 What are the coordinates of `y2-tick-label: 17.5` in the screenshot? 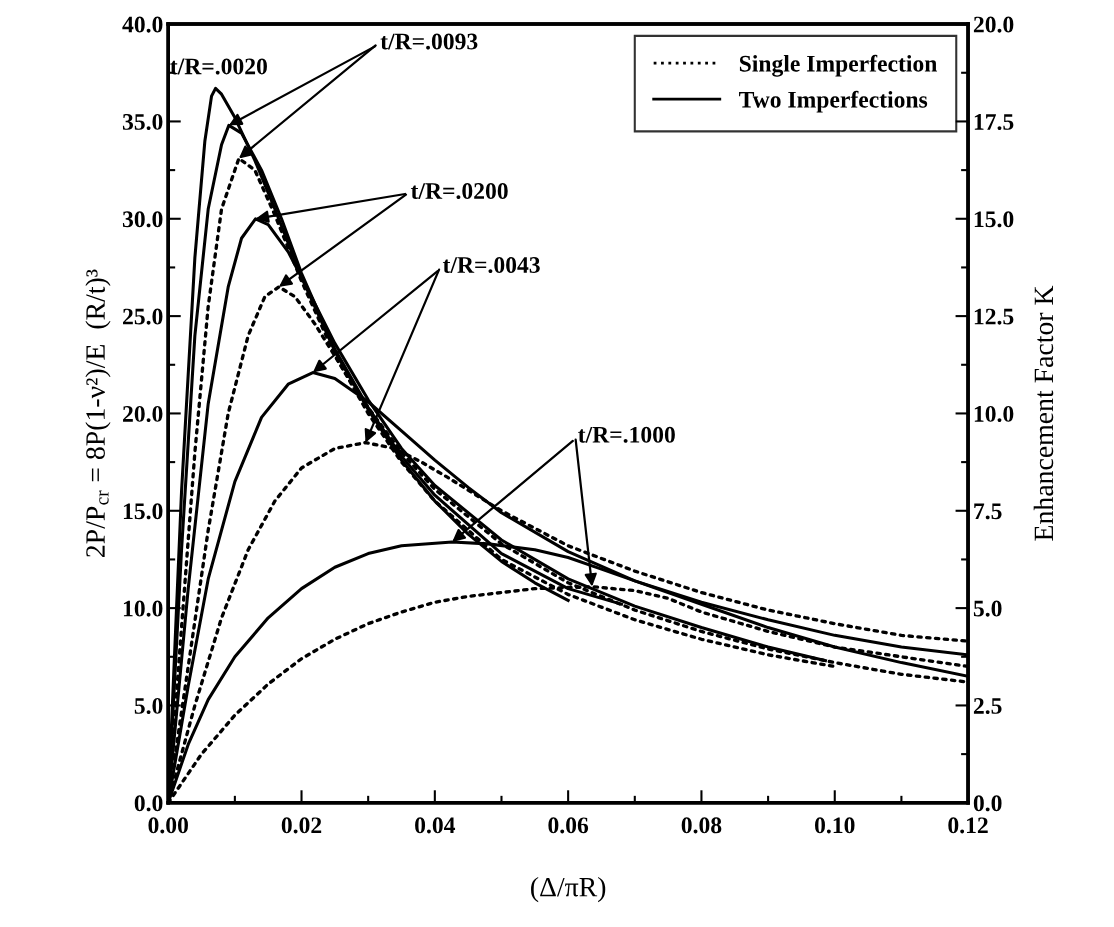 It's located at (994, 122).